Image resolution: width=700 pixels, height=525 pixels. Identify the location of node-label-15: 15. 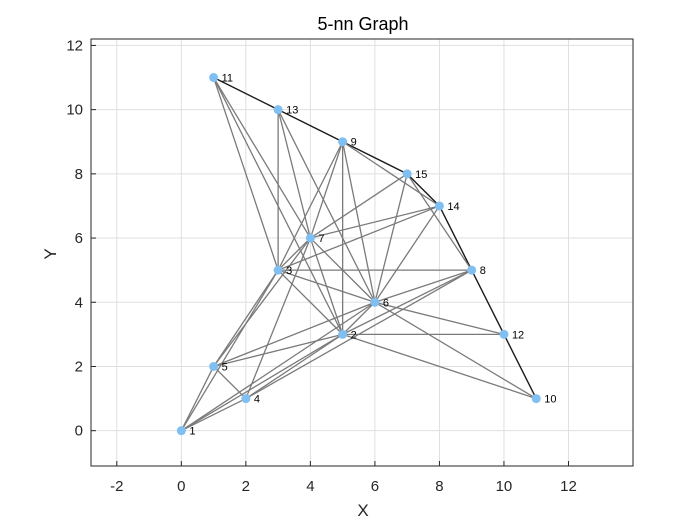
(421, 175).